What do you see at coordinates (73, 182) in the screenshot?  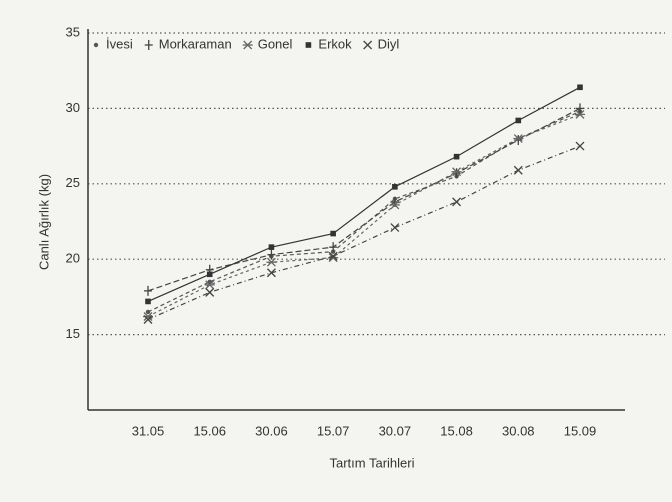 I see `y-tick-label: 25` at bounding box center [73, 182].